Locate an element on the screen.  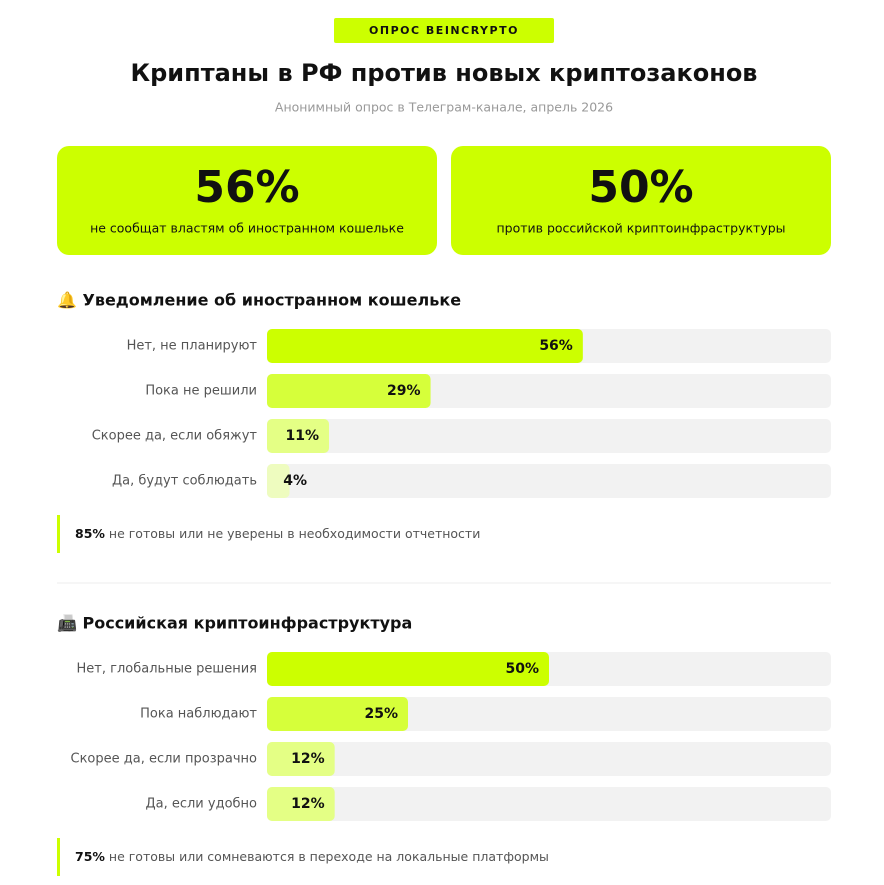
badge: ОПРОС BEINCRYPTO is located at coordinates (444, 30).